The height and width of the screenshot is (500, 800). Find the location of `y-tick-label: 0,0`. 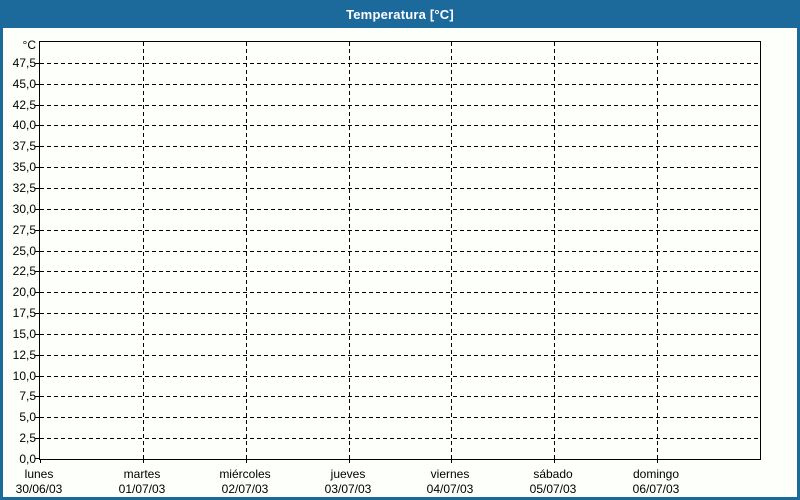

y-tick-label: 0,0 is located at coordinates (27, 459).